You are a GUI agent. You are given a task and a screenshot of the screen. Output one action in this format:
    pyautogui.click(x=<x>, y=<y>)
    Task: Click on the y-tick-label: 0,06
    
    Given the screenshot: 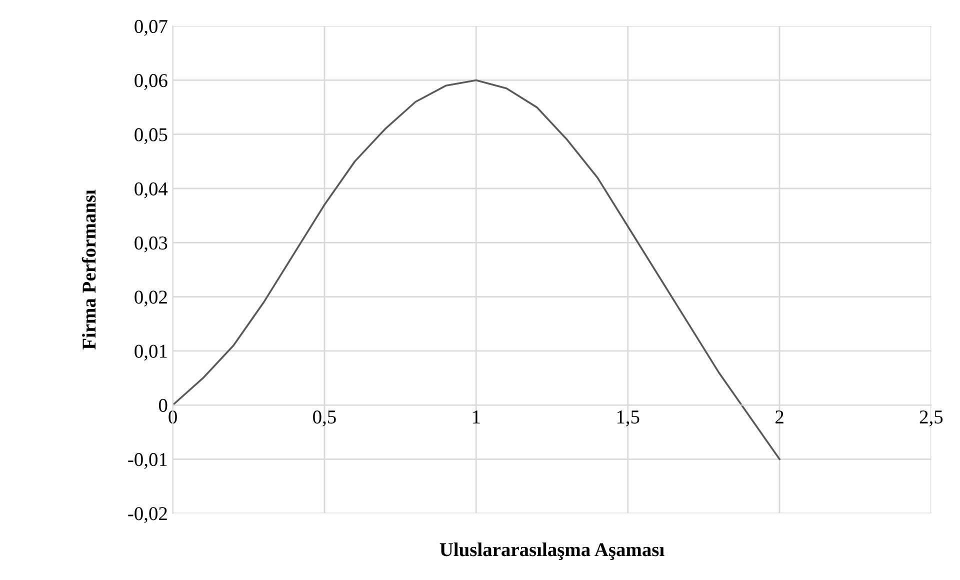 What is the action you would take?
    pyautogui.click(x=151, y=82)
    